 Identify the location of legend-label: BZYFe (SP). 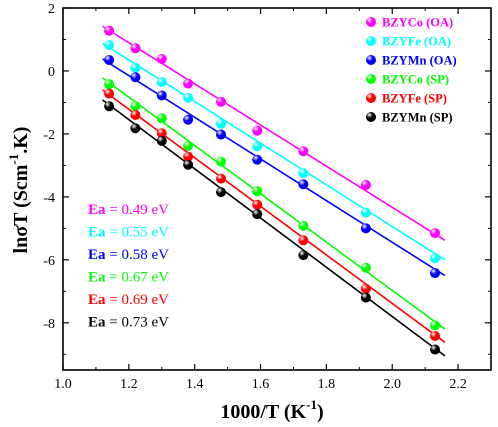
(414, 99).